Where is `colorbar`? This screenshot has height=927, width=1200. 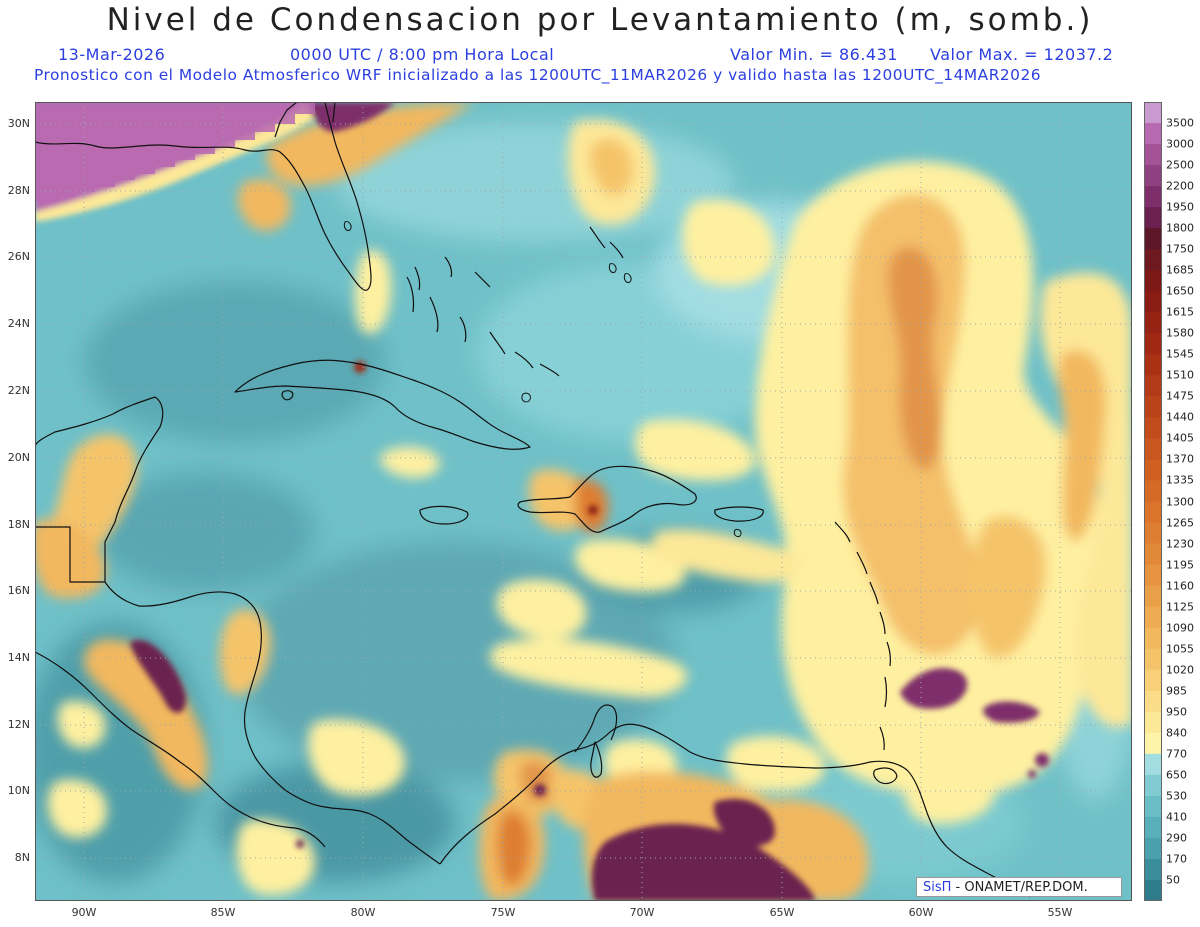 colorbar is located at coordinates (1153, 501).